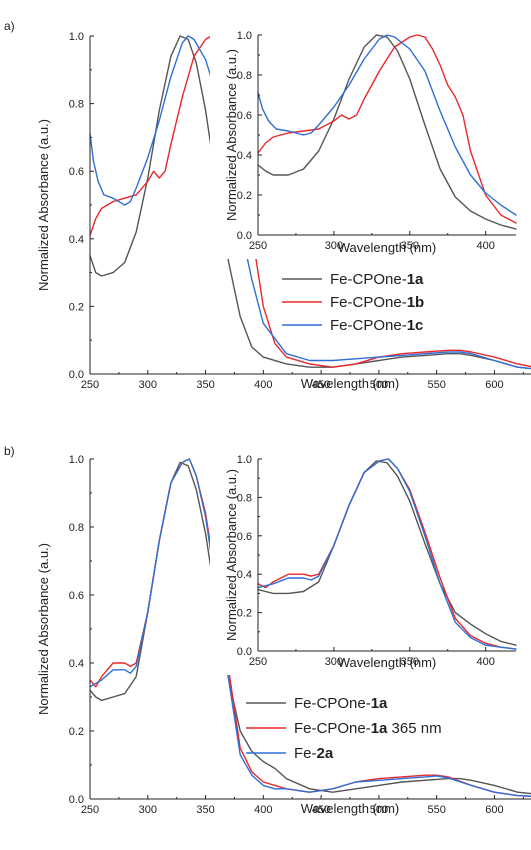 The image size is (531, 850). Describe the element at coordinates (148, 810) in the screenshot. I see `b-main-x-tick-label-1: 300` at that location.